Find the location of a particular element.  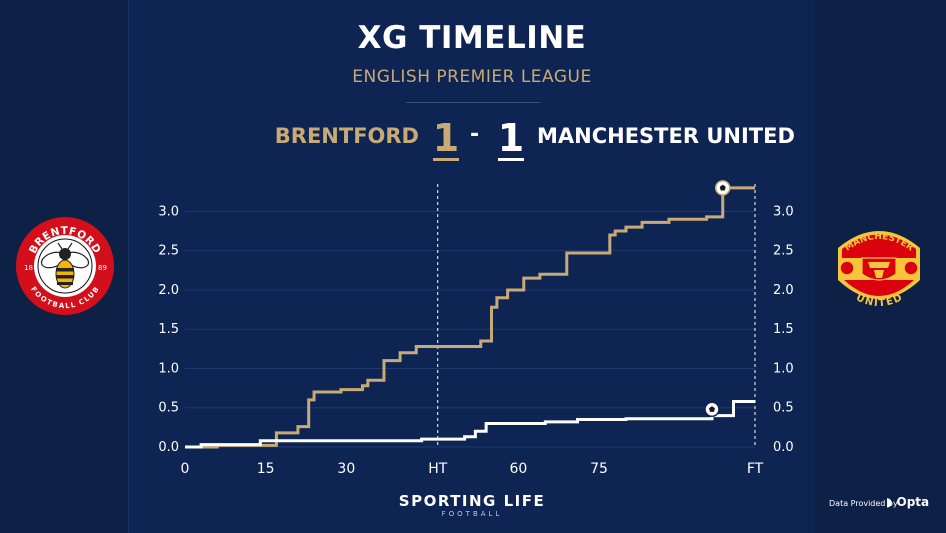

away-team-name: MANCHESTER UNITED is located at coordinates (666, 136).